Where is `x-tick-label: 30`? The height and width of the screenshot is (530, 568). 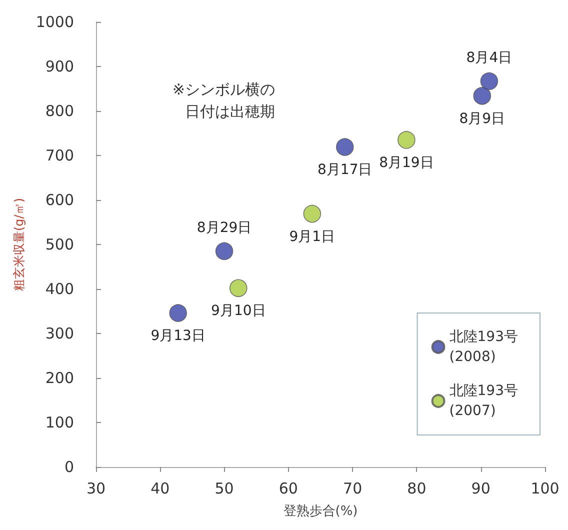
x-tick-label: 30 is located at coordinates (96, 489).